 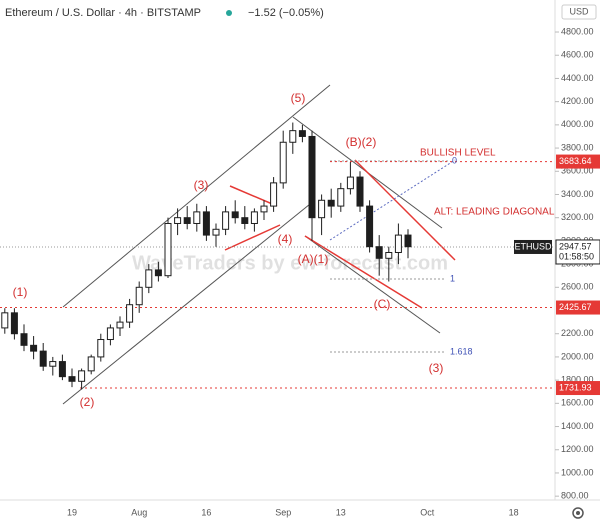 I want to click on wave-label: (5), so click(x=298, y=98).